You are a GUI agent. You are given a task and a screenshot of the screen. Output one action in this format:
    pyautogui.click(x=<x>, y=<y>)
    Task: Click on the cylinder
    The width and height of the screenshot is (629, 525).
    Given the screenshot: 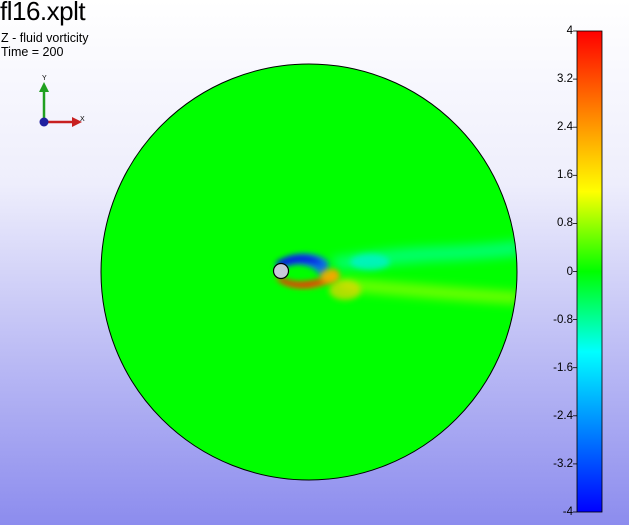 What is the action you would take?
    pyautogui.click(x=281, y=271)
    